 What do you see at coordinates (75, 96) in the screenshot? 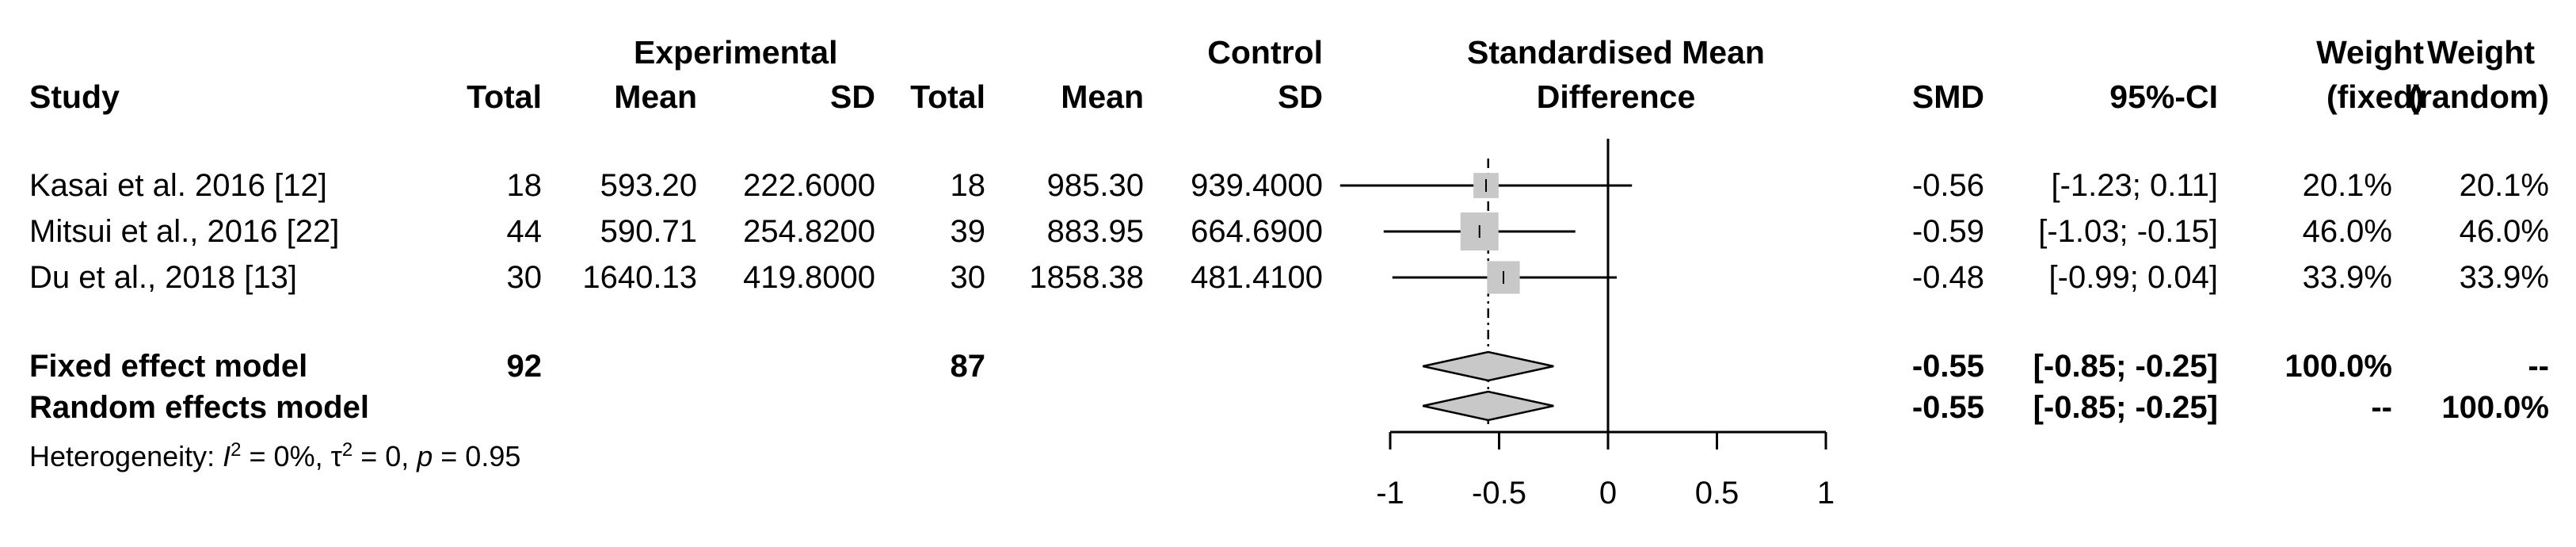
I see `study-header: Study` at bounding box center [75, 96].